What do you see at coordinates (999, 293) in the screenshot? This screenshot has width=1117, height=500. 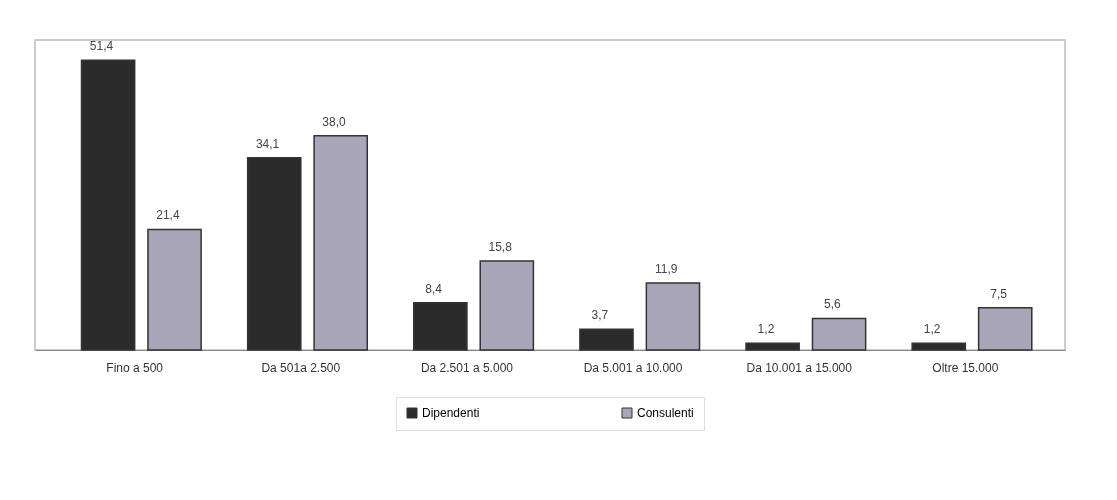 I see `data-label: 7,5` at bounding box center [999, 293].